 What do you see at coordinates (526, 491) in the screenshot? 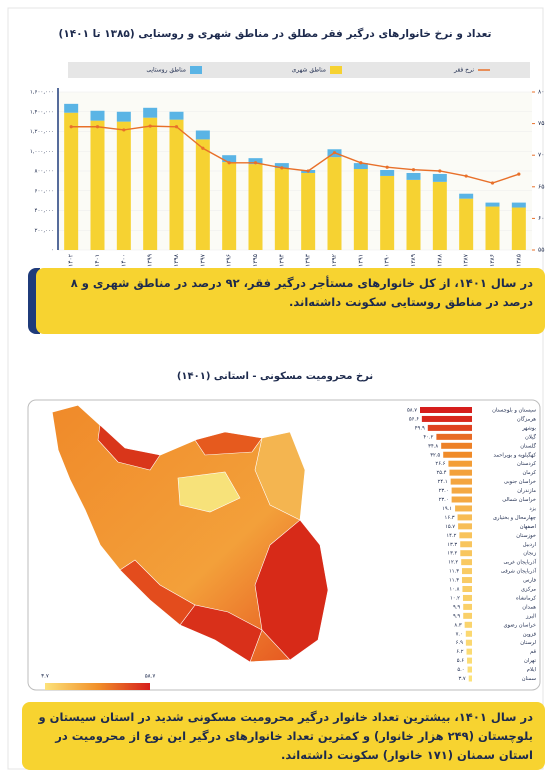
I see `category-label: مازندران` at bounding box center [526, 491].